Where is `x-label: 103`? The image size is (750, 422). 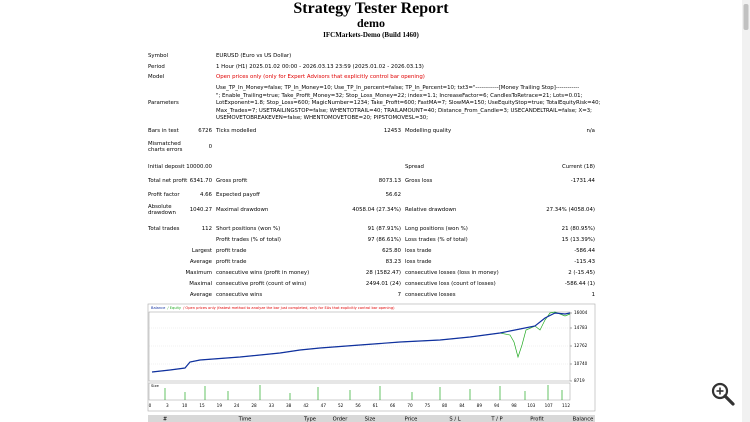 x-label: 103 is located at coordinates (531, 405).